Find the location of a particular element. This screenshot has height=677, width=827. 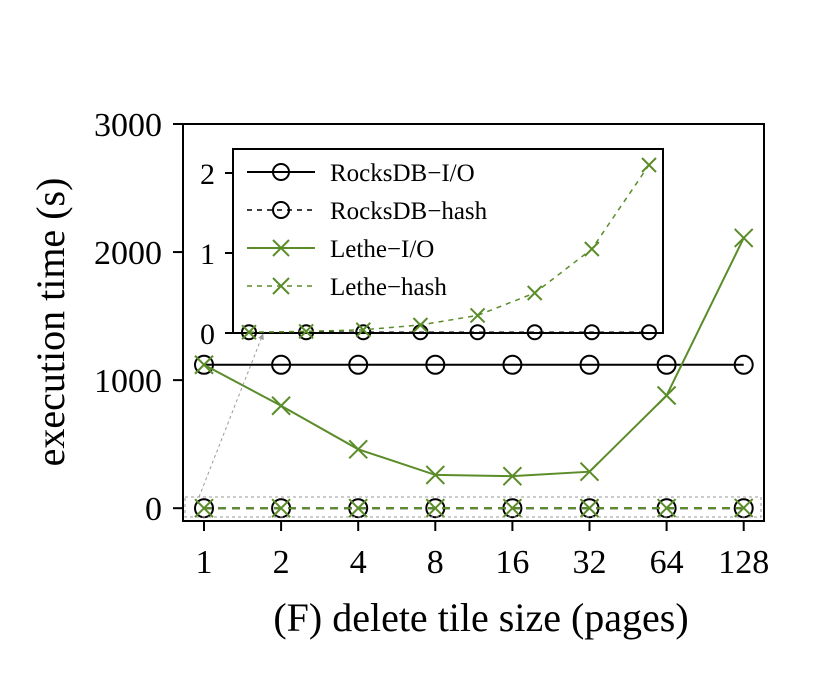

x-tick-label: 1 is located at coordinates (204, 562).